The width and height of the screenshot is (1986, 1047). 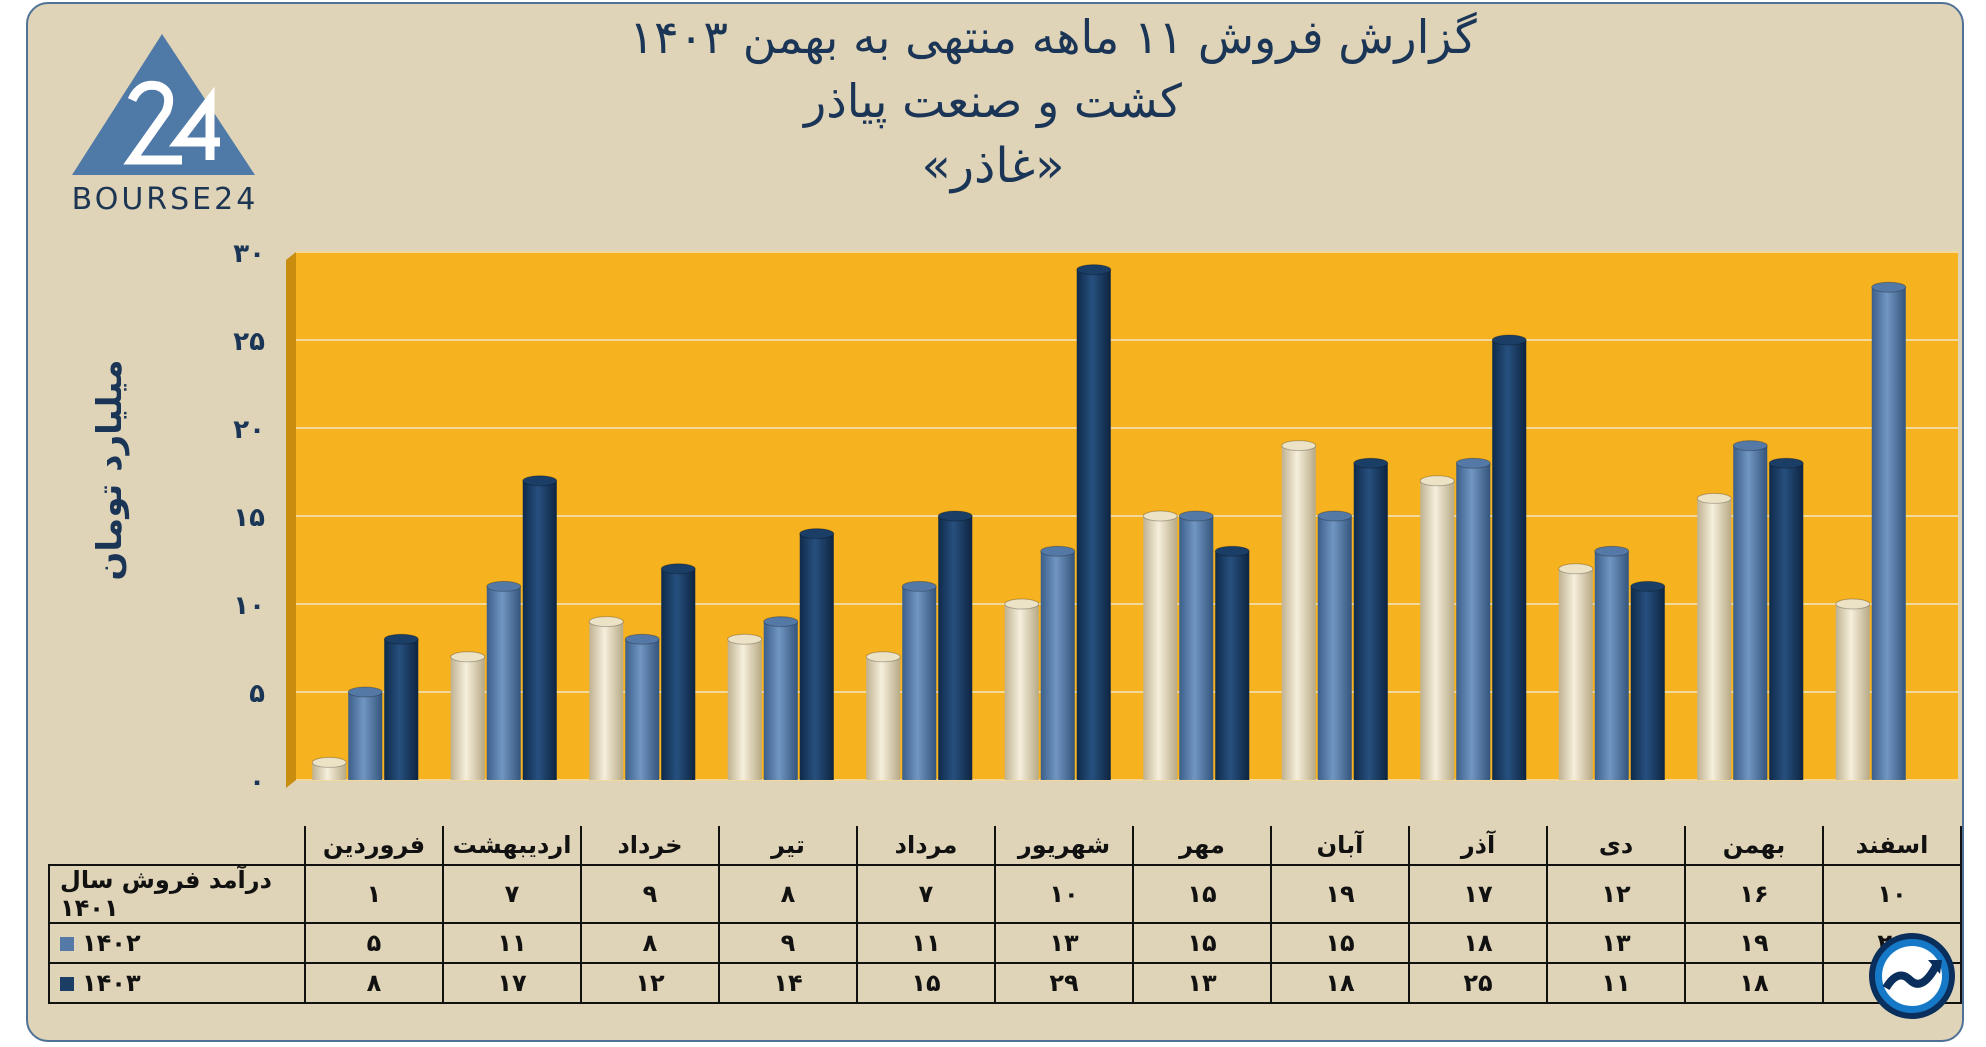 What do you see at coordinates (993, 101) in the screenshot?
I see `chart-subtitle: کشت و صنعت پیاذر` at bounding box center [993, 101].